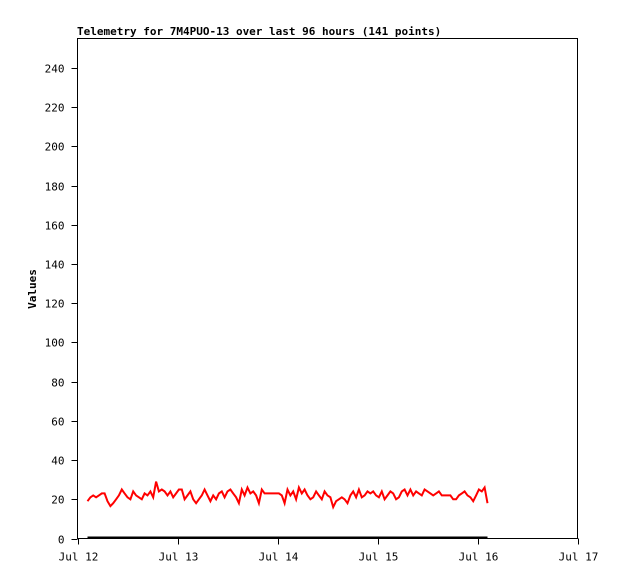  I want to click on y-tick-label: 60, so click(57, 422).